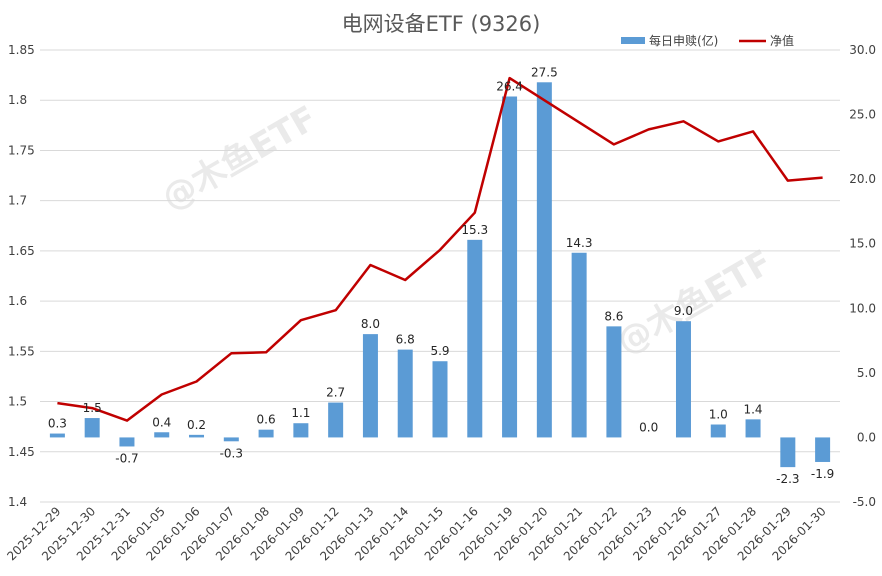 This screenshot has height=576, width=882. Describe the element at coordinates (17, 502) in the screenshot. I see `left-tick-label: 1.4` at that location.